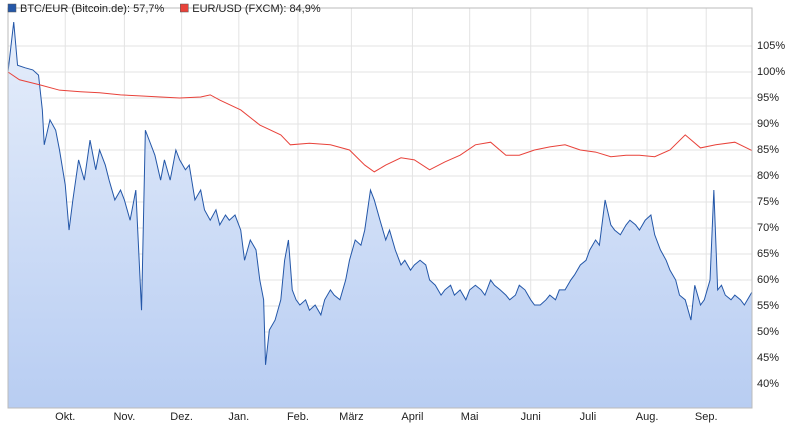 The image size is (792, 427). I want to click on y-tick-label: 80%, so click(768, 176).